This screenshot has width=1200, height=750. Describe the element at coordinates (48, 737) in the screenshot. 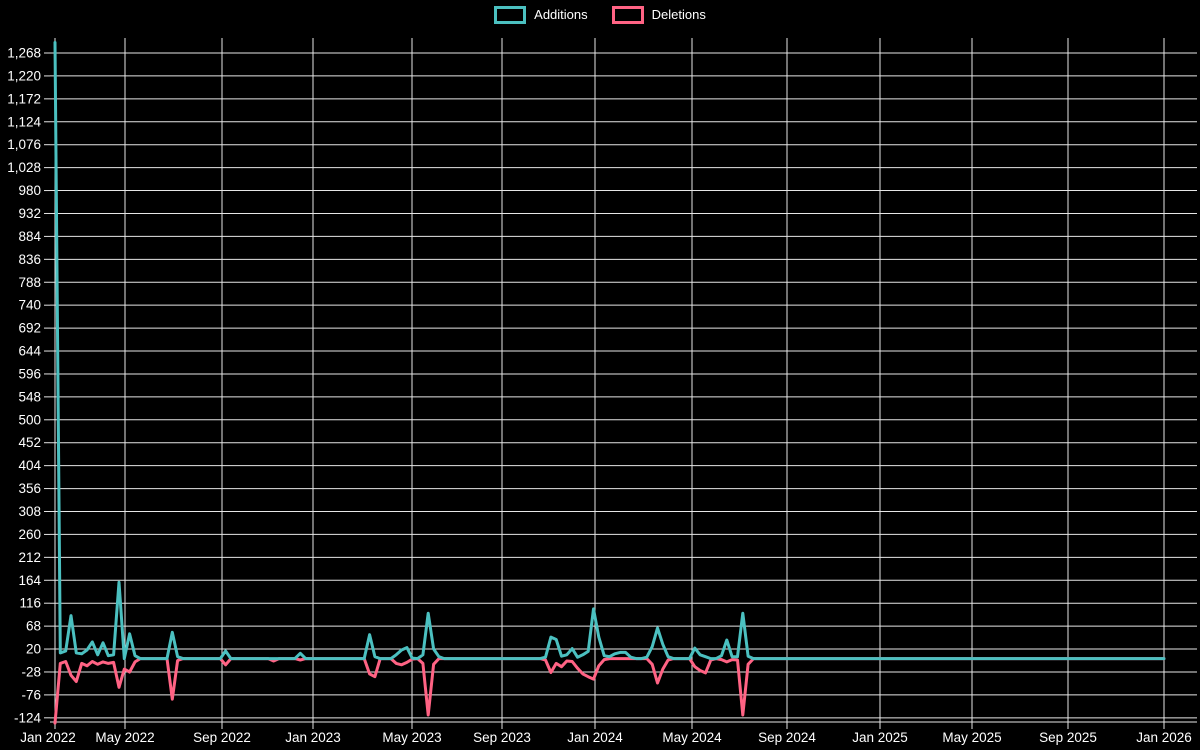

I see `x-tick-label: Jan 2022` at that location.